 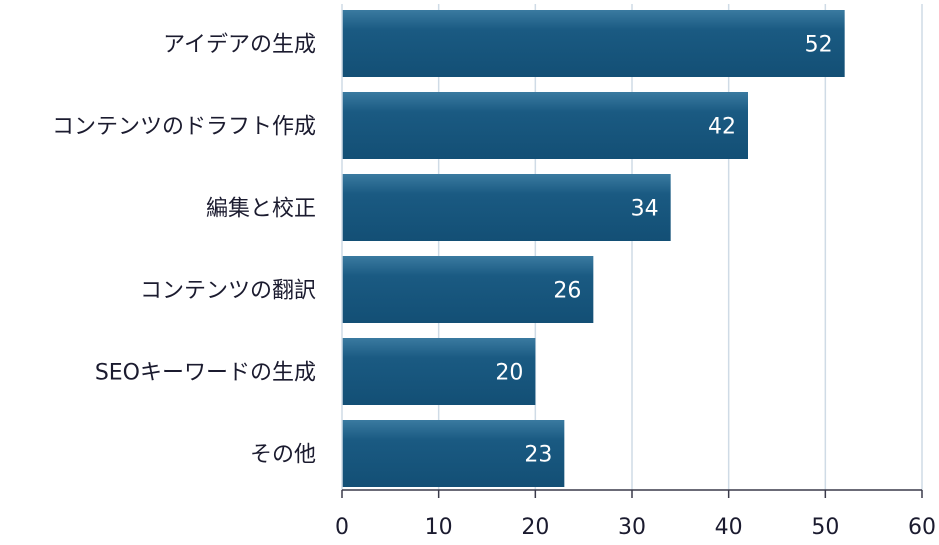 I want to click on x-tick-label-40: 40, so click(x=729, y=527).